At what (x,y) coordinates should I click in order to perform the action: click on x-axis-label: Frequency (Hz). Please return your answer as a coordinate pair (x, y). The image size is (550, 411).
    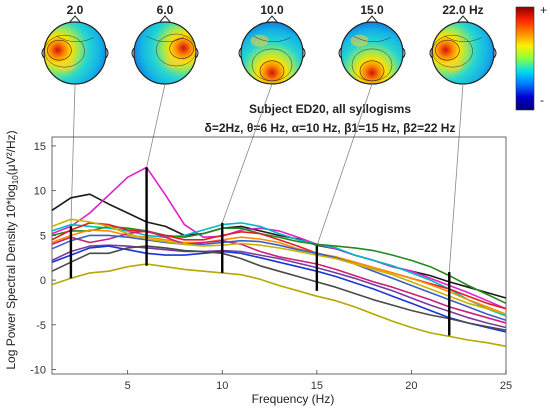
    Looking at the image, I should click on (293, 399).